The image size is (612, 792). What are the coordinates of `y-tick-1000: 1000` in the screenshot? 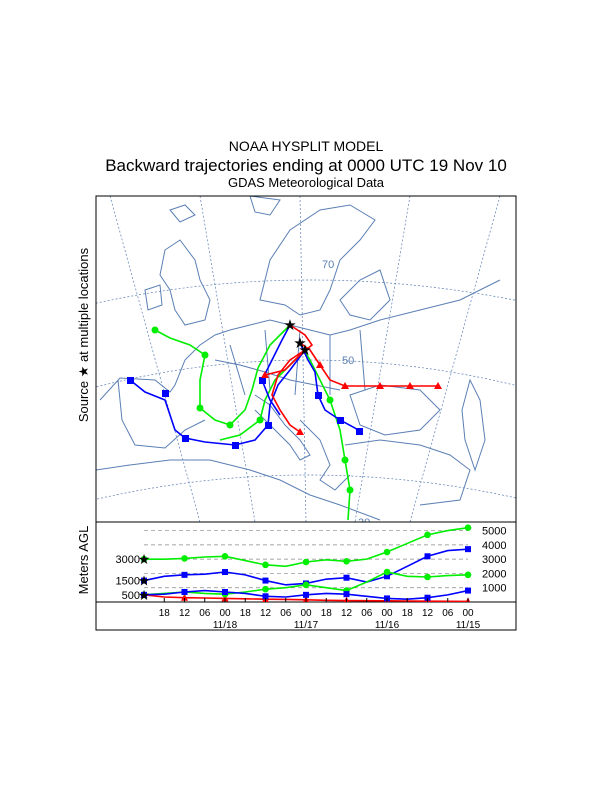 It's located at (494, 589).